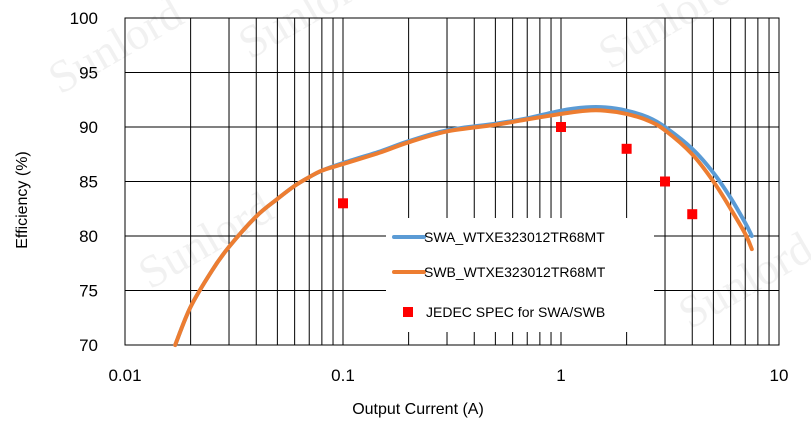 The image size is (811, 424). I want to click on y-tick-label: 95, so click(88, 73).